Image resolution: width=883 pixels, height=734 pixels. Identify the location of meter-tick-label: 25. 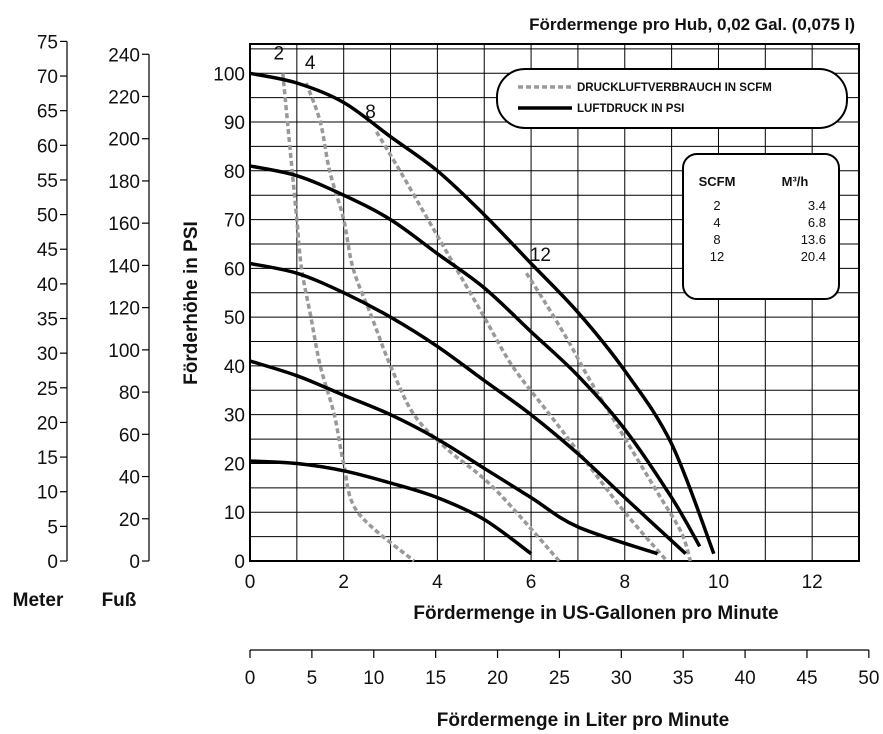
(47, 389).